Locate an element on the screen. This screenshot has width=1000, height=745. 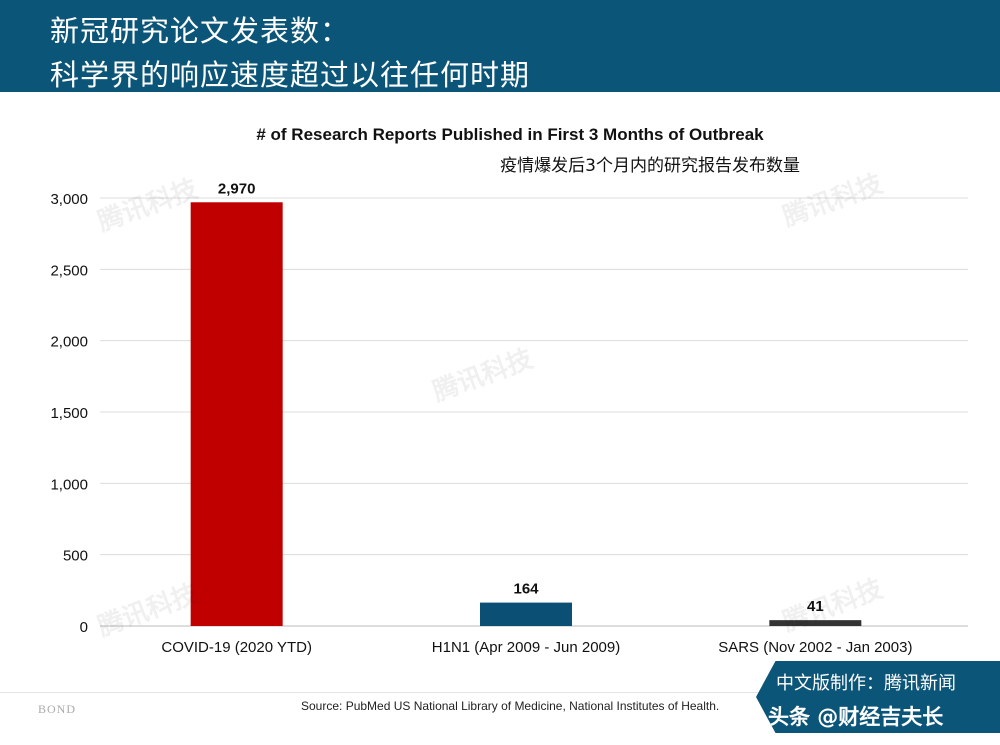
bond-logo: BOND is located at coordinates (57, 709).